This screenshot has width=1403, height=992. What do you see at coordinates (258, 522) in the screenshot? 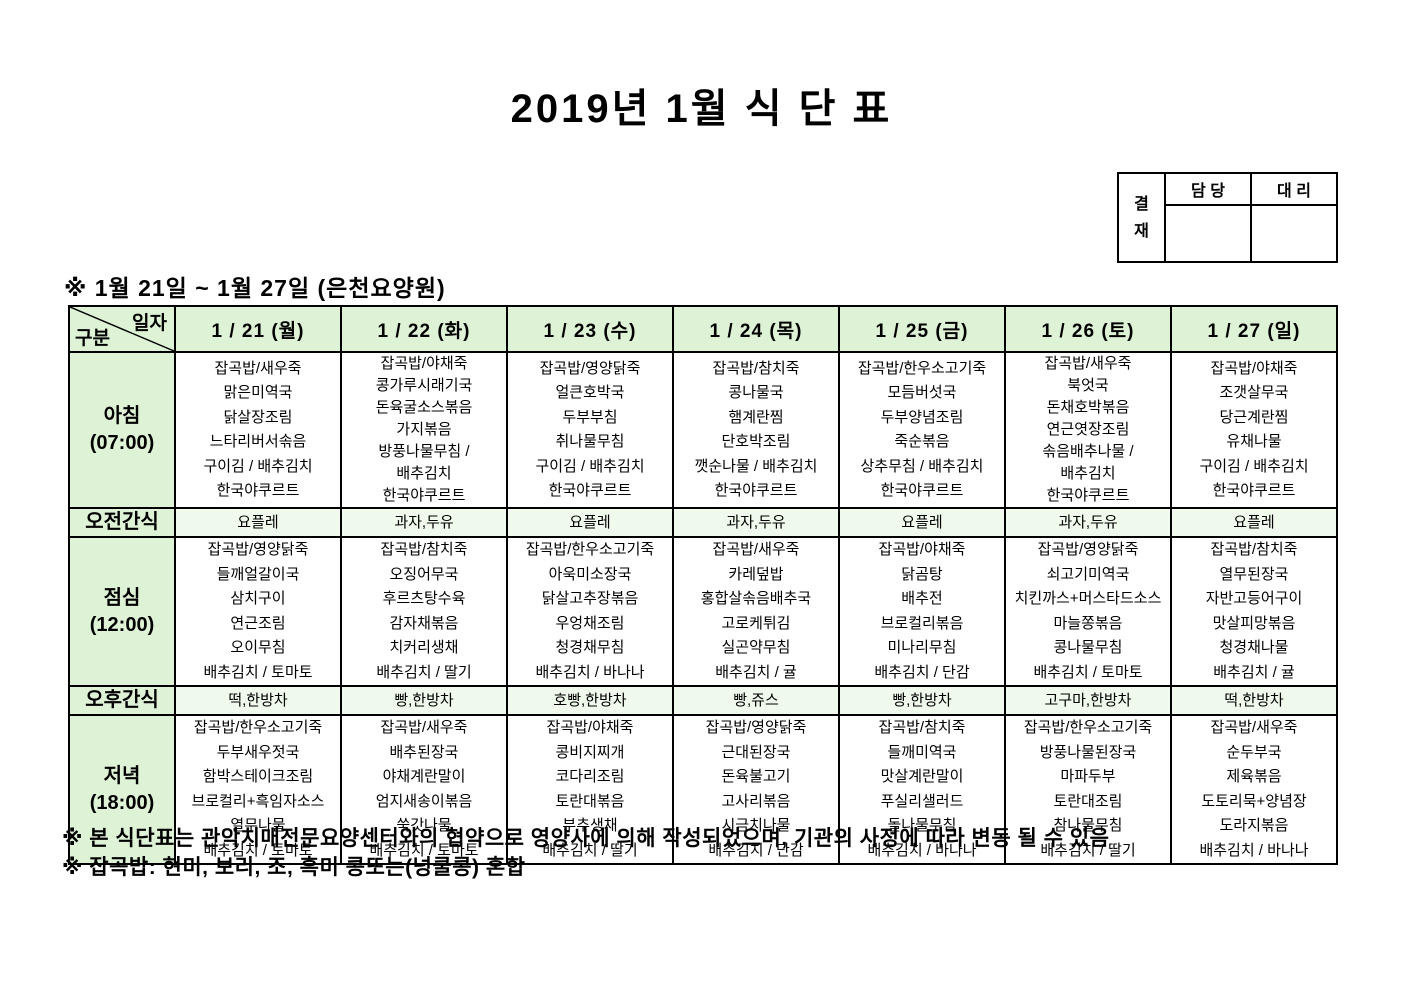
I see `morning-snack-mon: 요플레` at bounding box center [258, 522].